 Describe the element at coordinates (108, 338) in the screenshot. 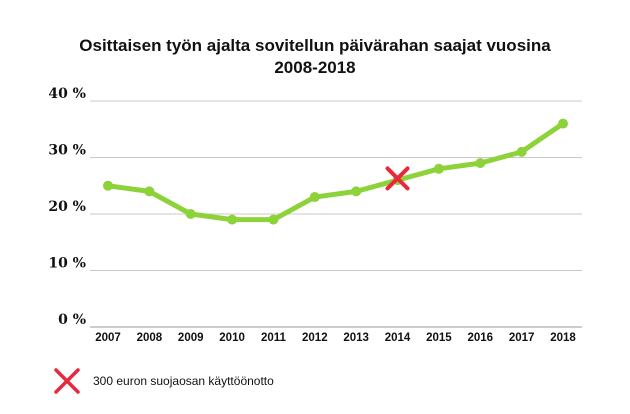

I see `x-tick-label: 2007` at that location.